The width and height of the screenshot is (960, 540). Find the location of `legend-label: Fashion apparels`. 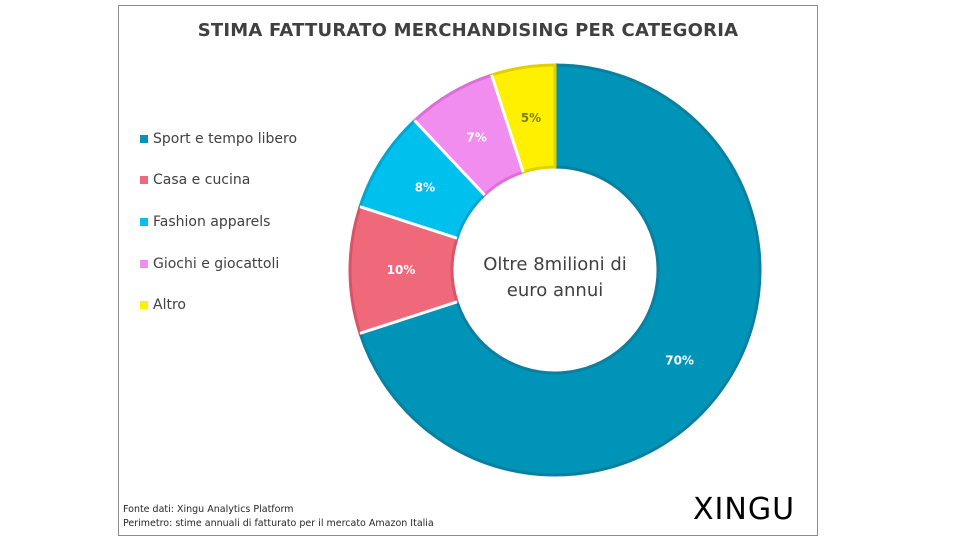

legend-label: Fashion apparels is located at coordinates (212, 221).